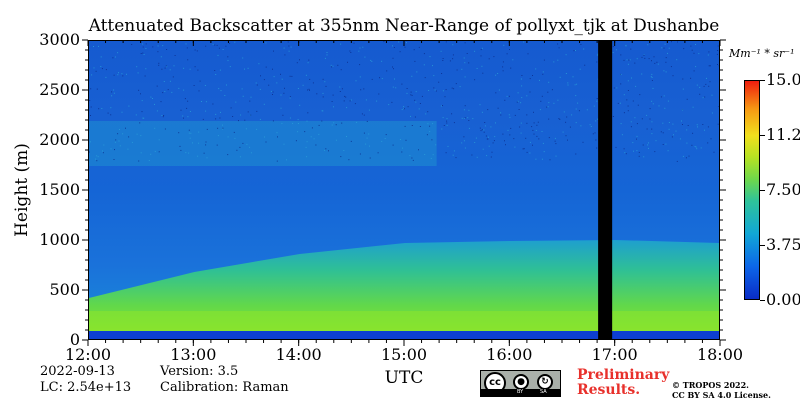 The height and width of the screenshot is (400, 800). I want to click on x-tick-label: 17:00, so click(614, 354).